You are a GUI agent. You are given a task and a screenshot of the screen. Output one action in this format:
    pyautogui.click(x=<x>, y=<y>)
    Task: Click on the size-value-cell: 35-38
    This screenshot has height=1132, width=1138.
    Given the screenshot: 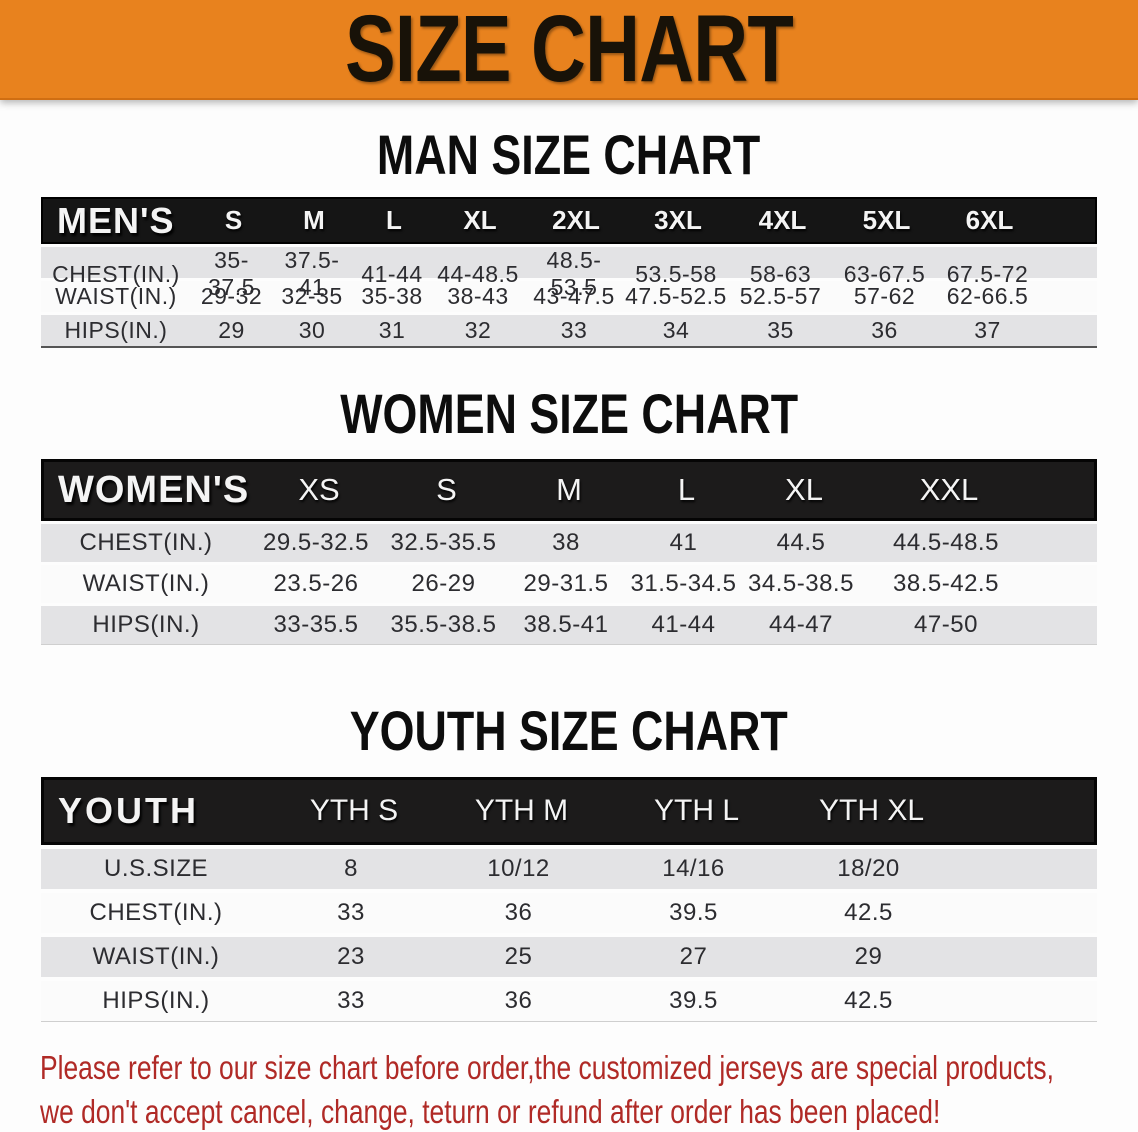 What is the action you would take?
    pyautogui.click(x=392, y=296)
    